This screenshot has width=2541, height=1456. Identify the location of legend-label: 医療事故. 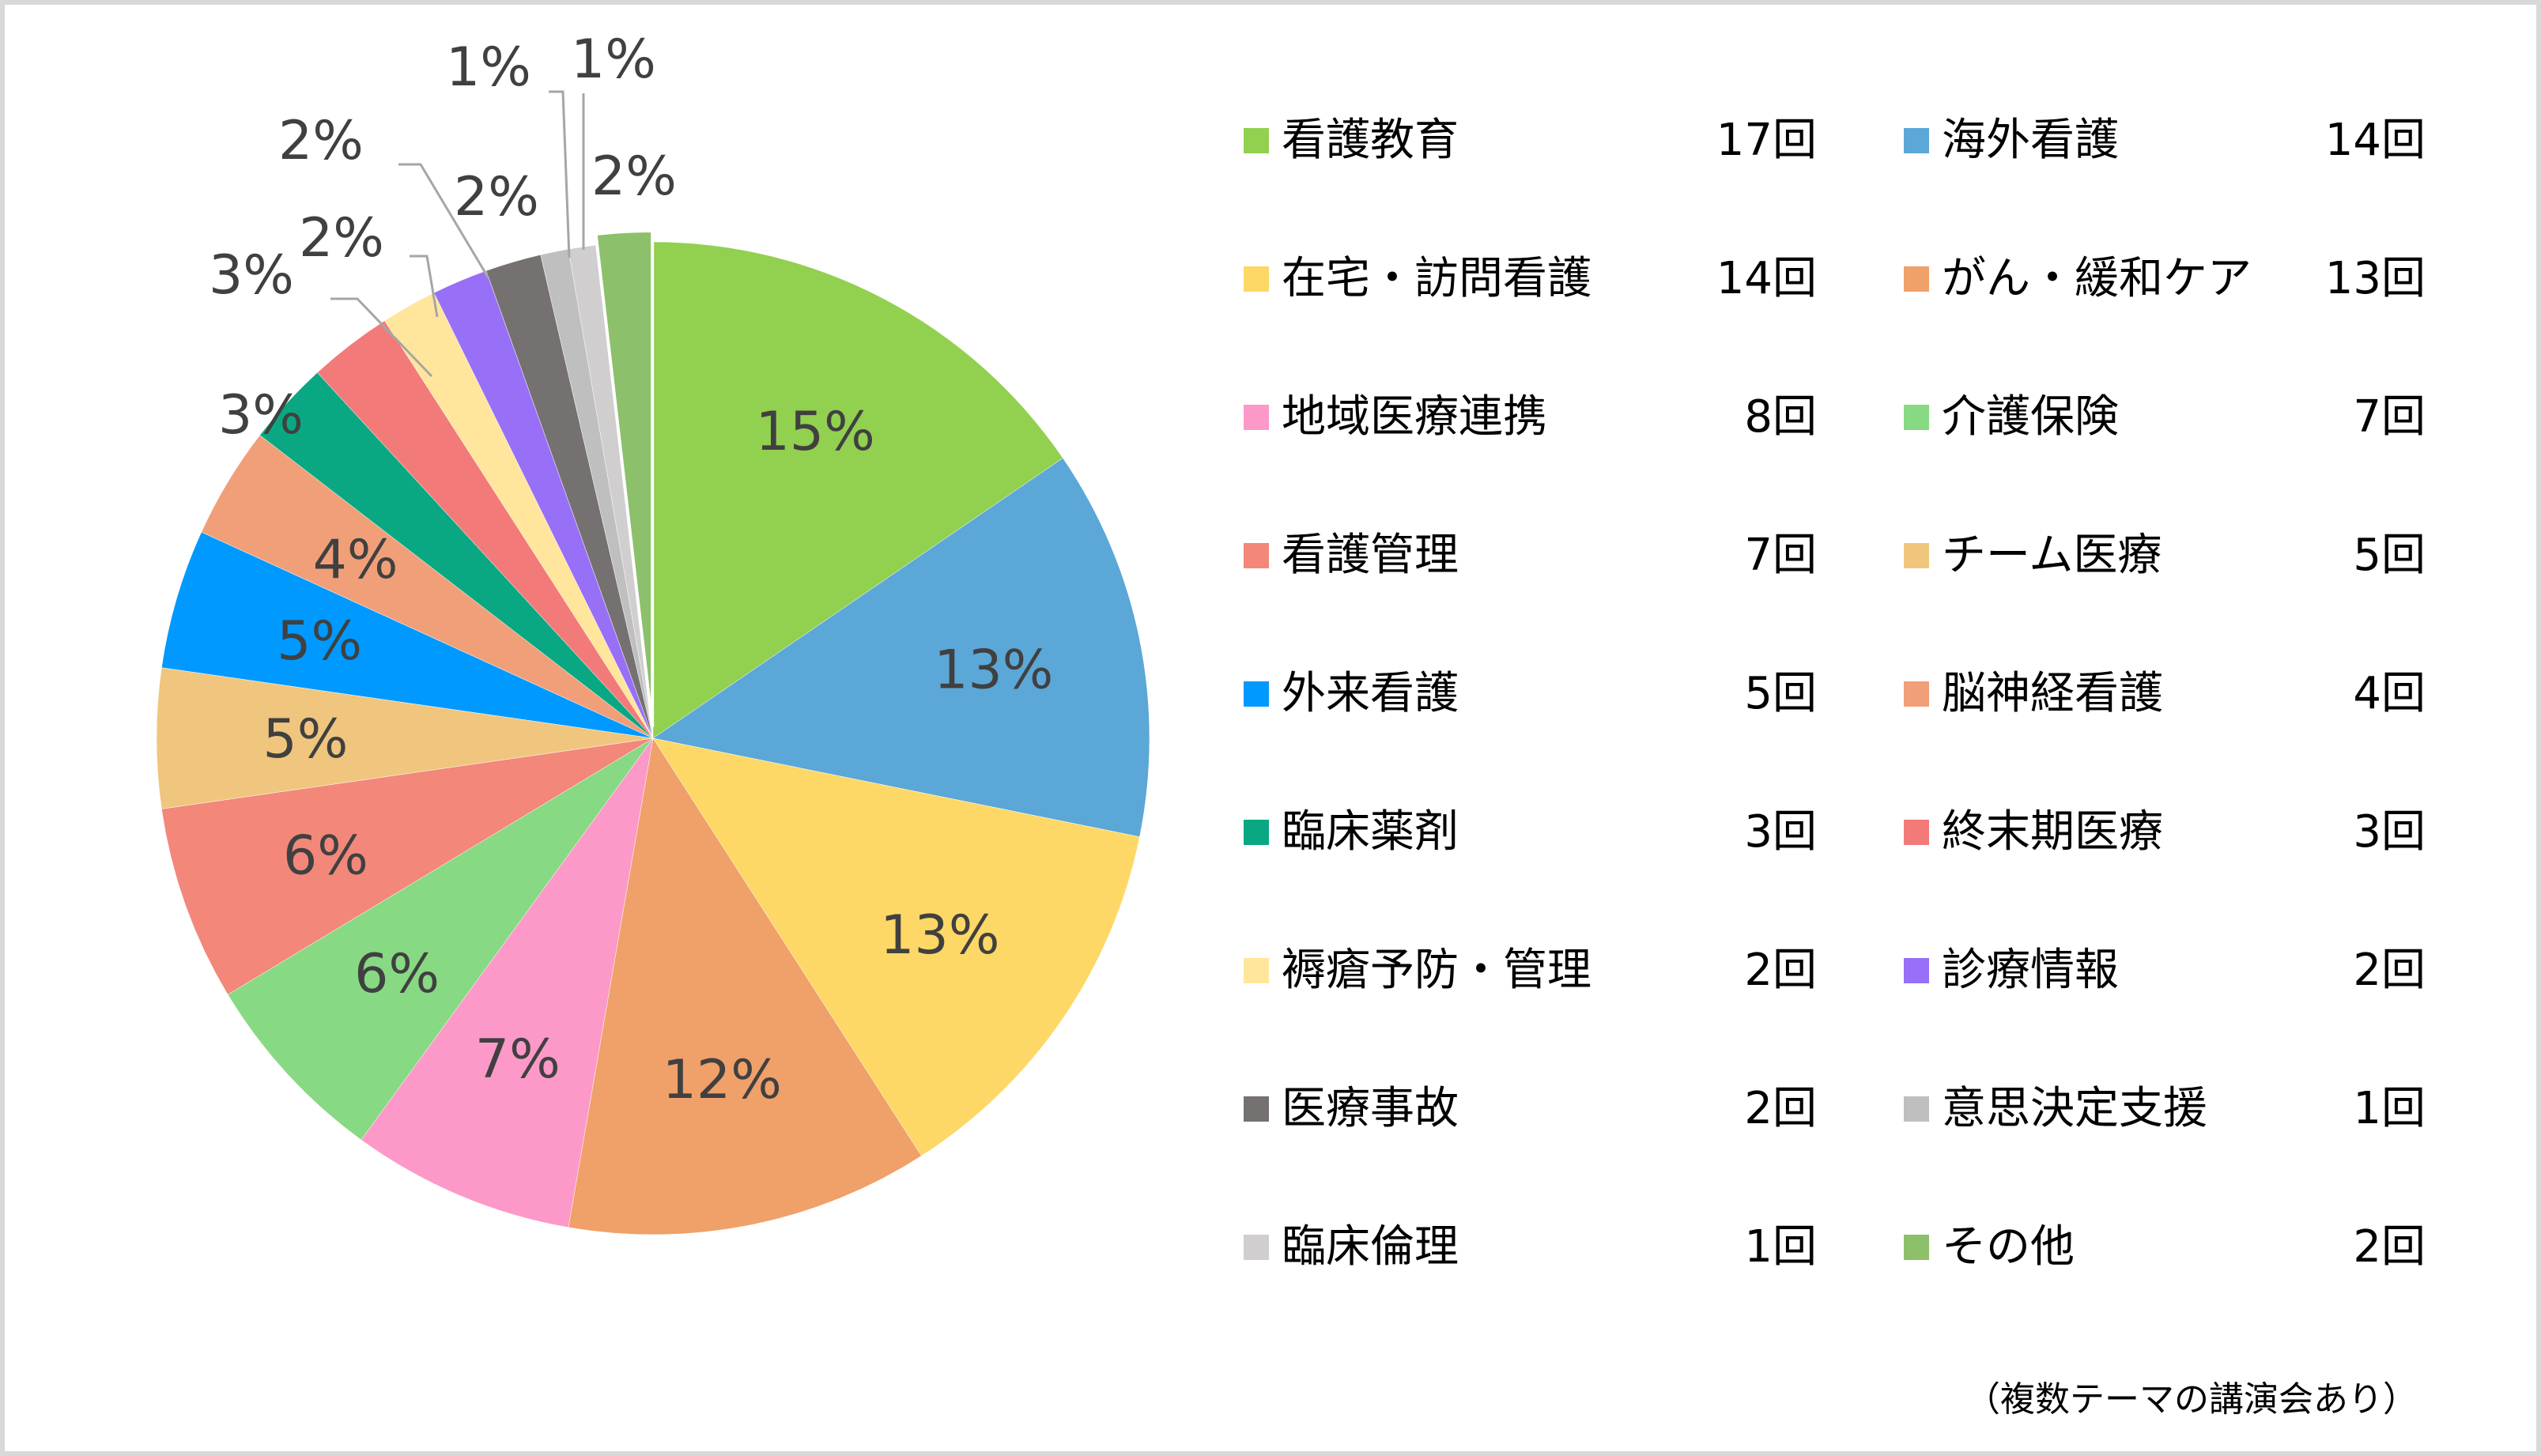
(1370, 1108).